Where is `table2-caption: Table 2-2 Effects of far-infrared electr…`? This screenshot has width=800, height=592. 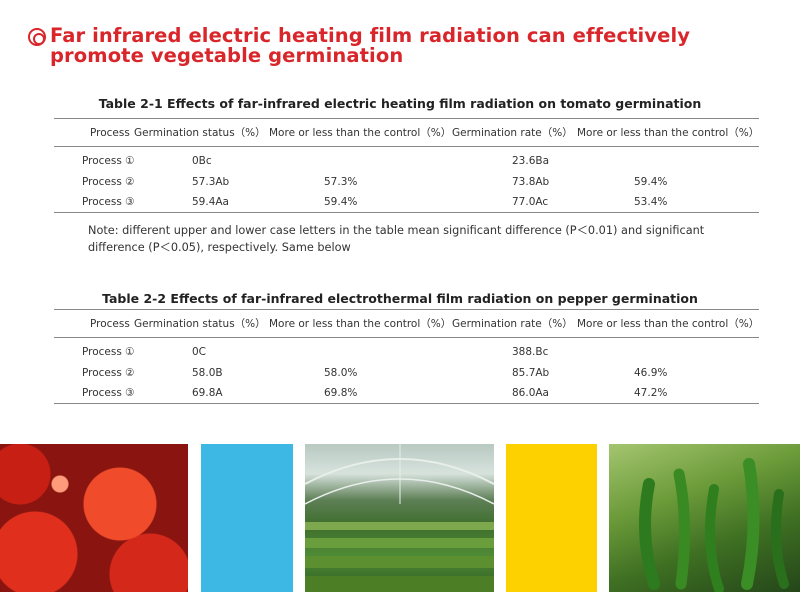
table2-caption: Table 2-2 Effects of far-infrared electr… is located at coordinates (400, 298).